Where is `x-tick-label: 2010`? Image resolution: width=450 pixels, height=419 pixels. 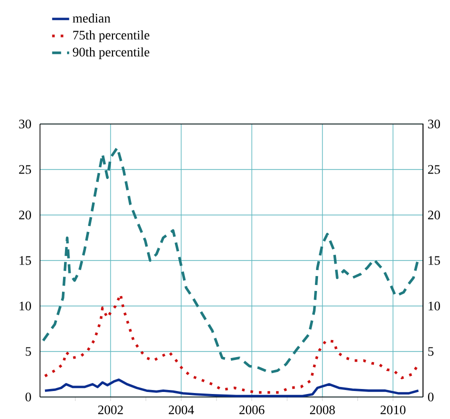 x-tick-label: 2010 is located at coordinates (393, 410).